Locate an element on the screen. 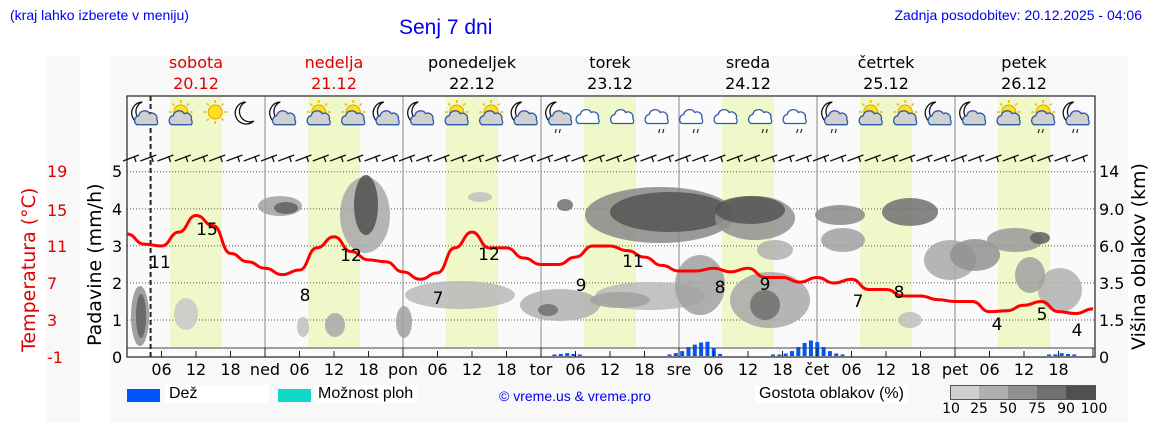  temperature-point-label: 15 is located at coordinates (207, 230).